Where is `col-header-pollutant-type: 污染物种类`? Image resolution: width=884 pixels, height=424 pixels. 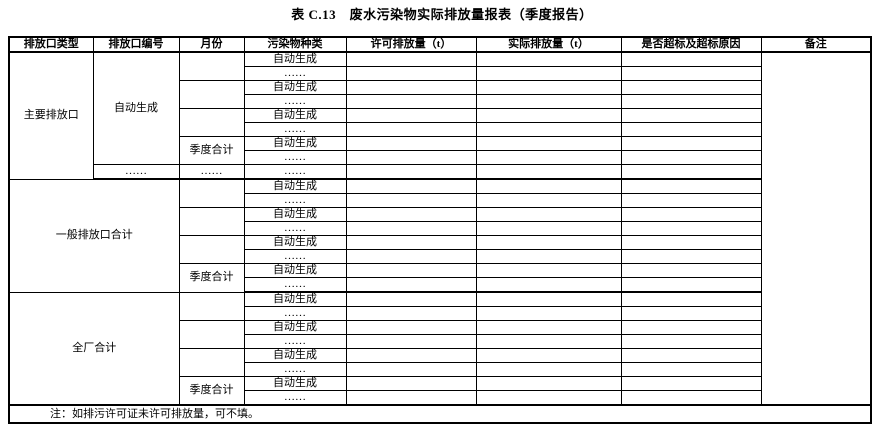 col-header-pollutant-type: 污染物种类 is located at coordinates (295, 44).